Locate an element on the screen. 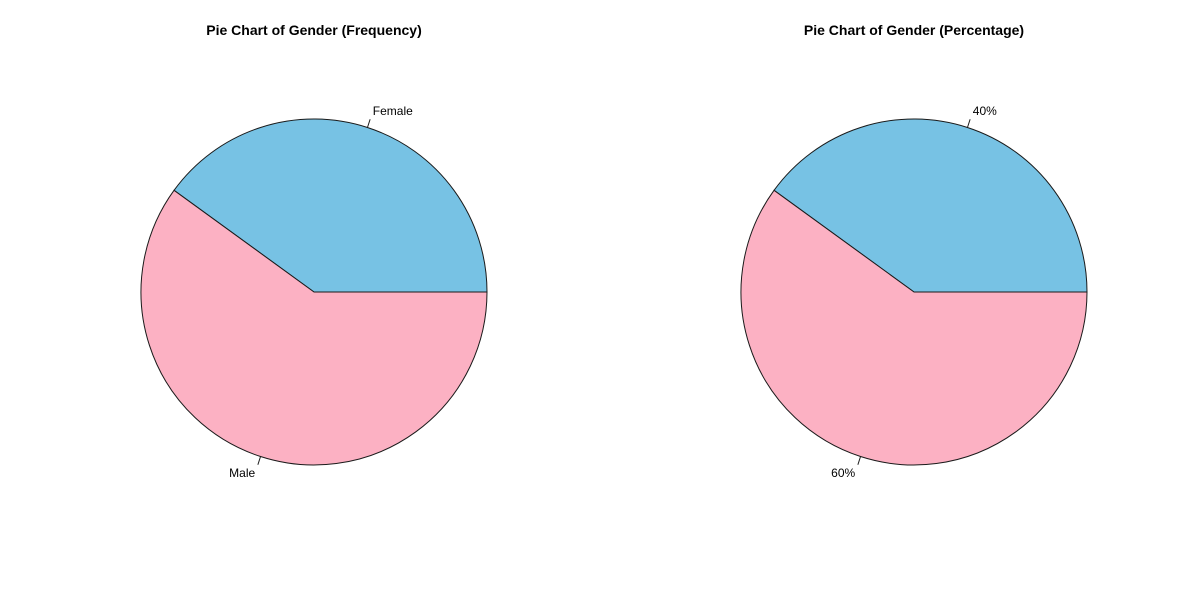 This screenshot has width=1200, height=600. label-tick-female-percentage is located at coordinates (968, 123).